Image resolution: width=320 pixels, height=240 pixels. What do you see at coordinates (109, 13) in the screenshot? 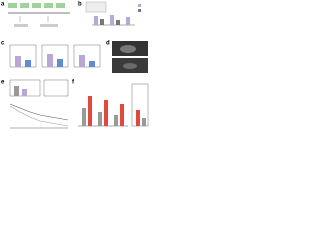
I see `panel-b: b` at bounding box center [109, 13].